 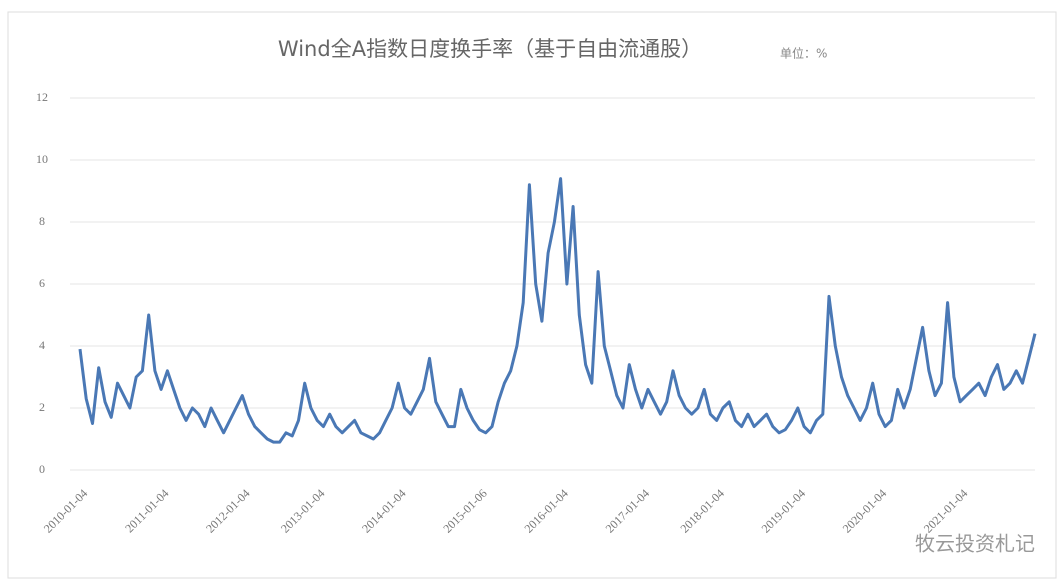 What do you see at coordinates (42, 159) in the screenshot?
I see `y-tick-label: 10` at bounding box center [42, 159].